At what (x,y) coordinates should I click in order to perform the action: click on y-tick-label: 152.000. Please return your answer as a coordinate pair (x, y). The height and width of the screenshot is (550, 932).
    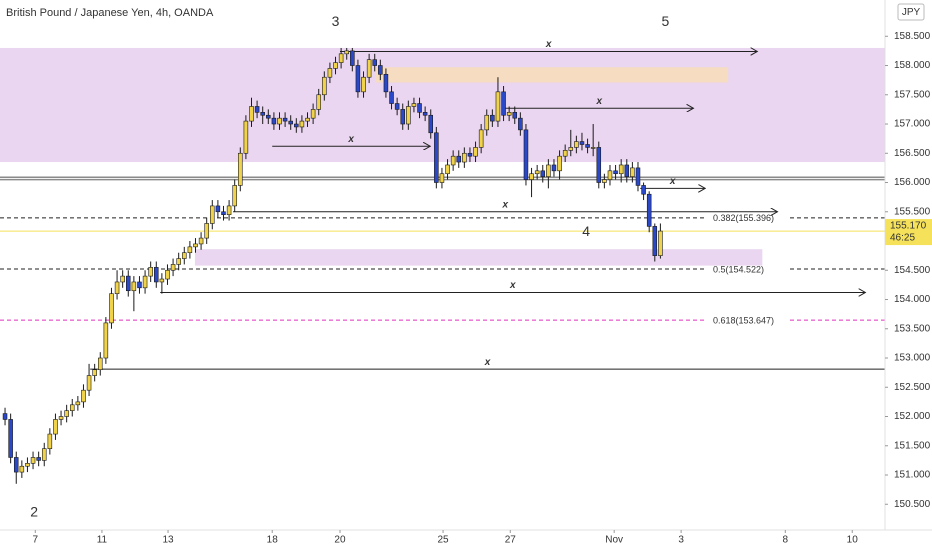
    Looking at the image, I should click on (912, 416).